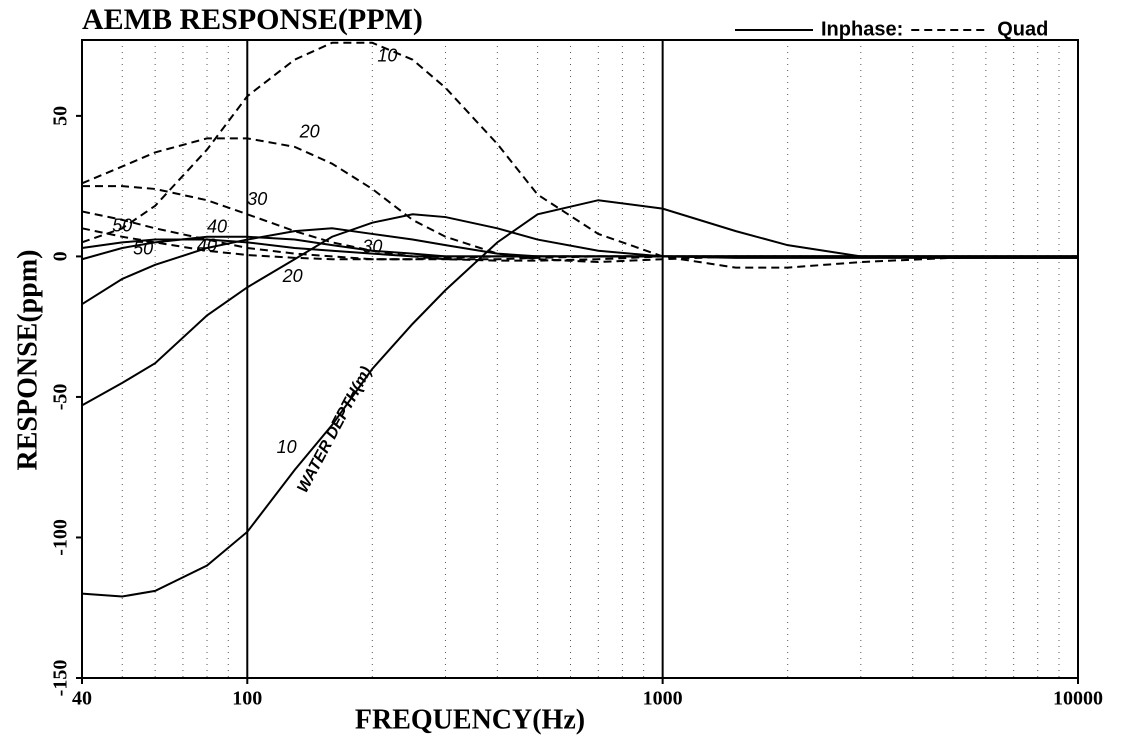 This screenshot has height=742, width=1124. I want to click on x-tick-label: 1000, so click(663, 699).